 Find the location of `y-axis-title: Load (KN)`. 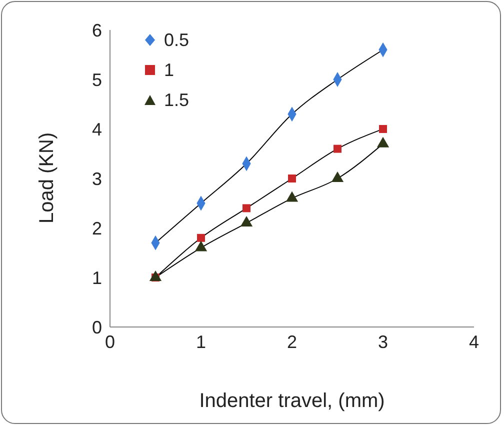

y-axis-title: Load (KN) is located at coordinates (47, 178).